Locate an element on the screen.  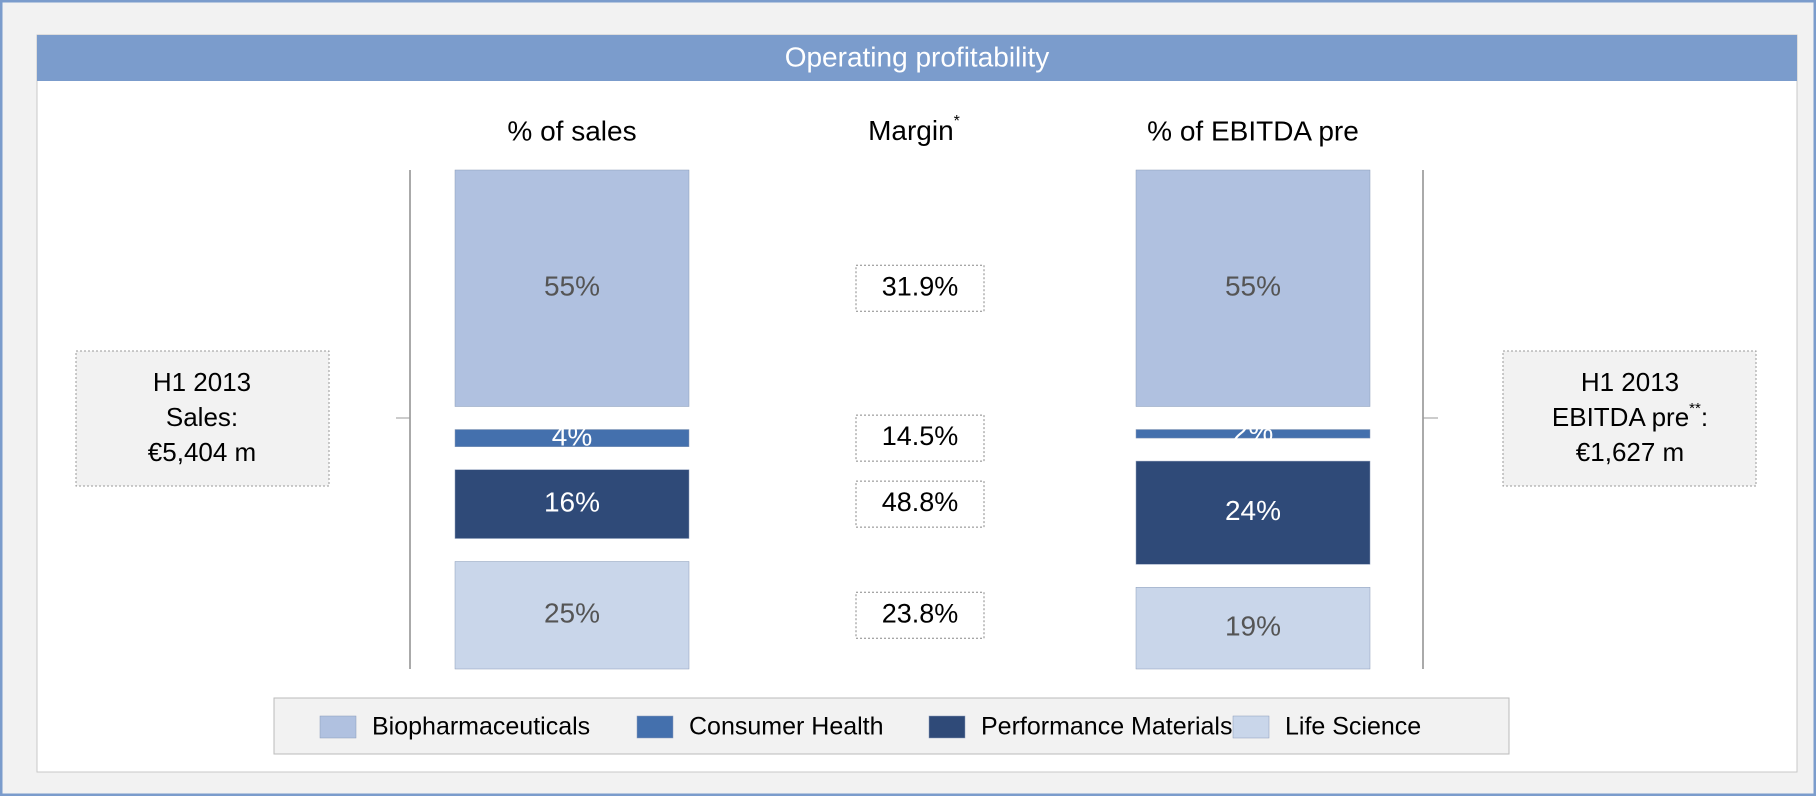
right-box-text: EBITDA pre is located at coordinates (1620, 417).